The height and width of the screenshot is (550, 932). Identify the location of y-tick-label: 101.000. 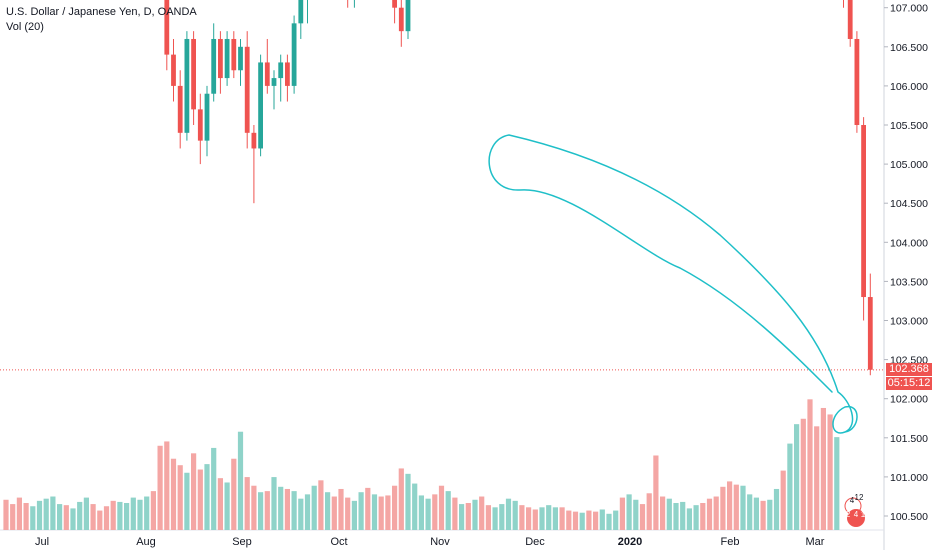
(909, 478).